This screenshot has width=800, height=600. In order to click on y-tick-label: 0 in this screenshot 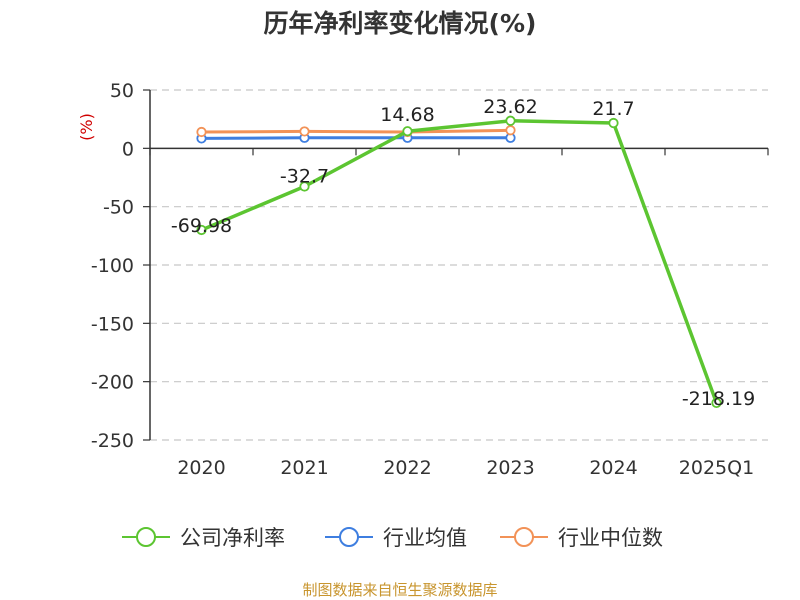, I will do `click(128, 149)`.